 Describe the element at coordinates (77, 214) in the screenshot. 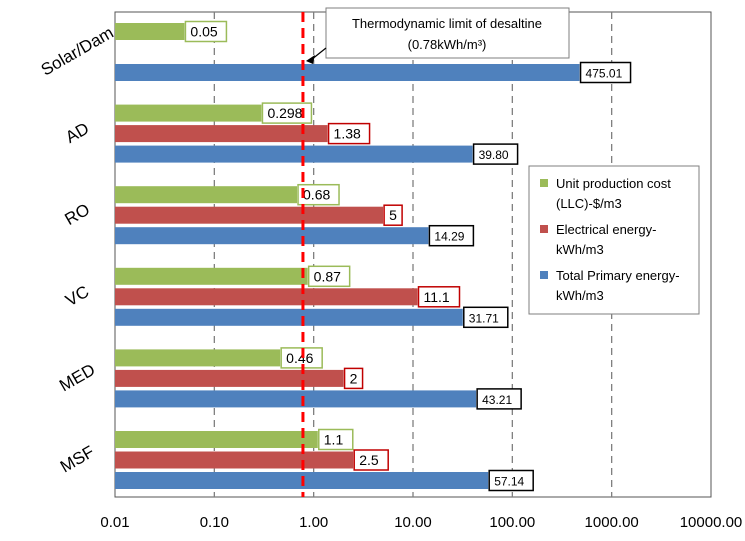

I see `category-label-ro: RO` at that location.